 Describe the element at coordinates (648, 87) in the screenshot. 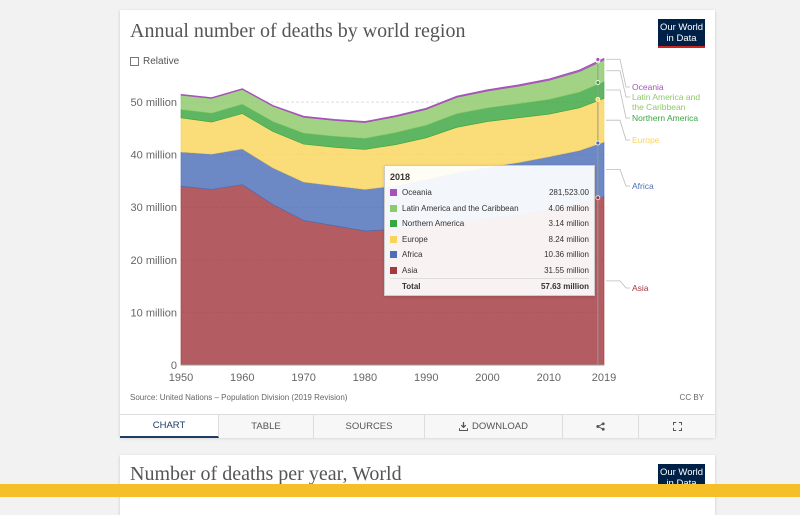

I see `series-end-label: Oceania` at that location.